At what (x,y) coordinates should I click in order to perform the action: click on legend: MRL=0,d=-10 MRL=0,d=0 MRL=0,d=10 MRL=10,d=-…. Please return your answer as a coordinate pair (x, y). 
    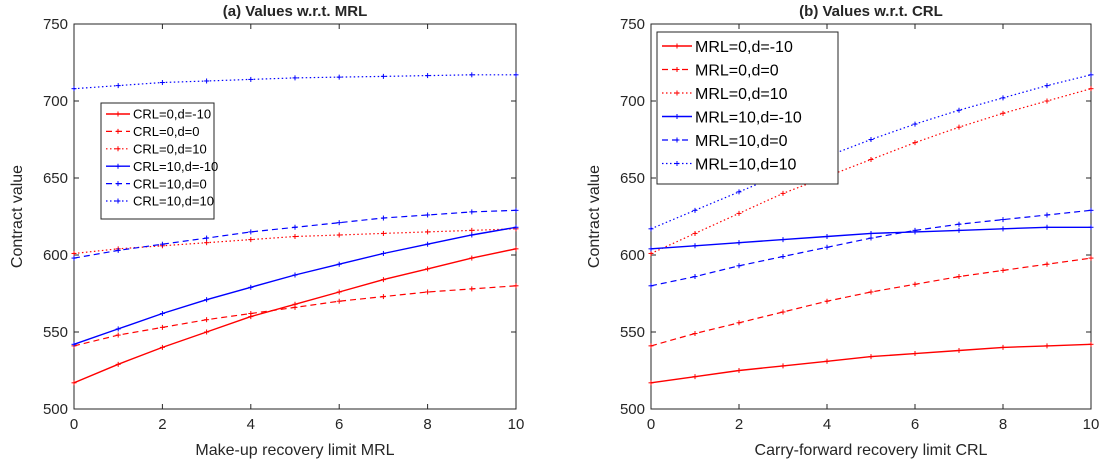
    Looking at the image, I should click on (747, 108).